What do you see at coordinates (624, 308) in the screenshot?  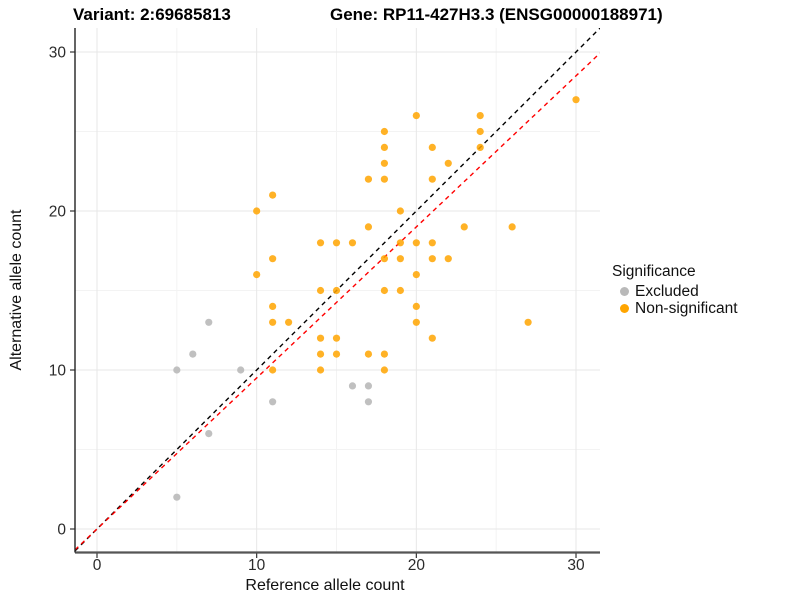 I see `non-significant-dot-icon` at bounding box center [624, 308].